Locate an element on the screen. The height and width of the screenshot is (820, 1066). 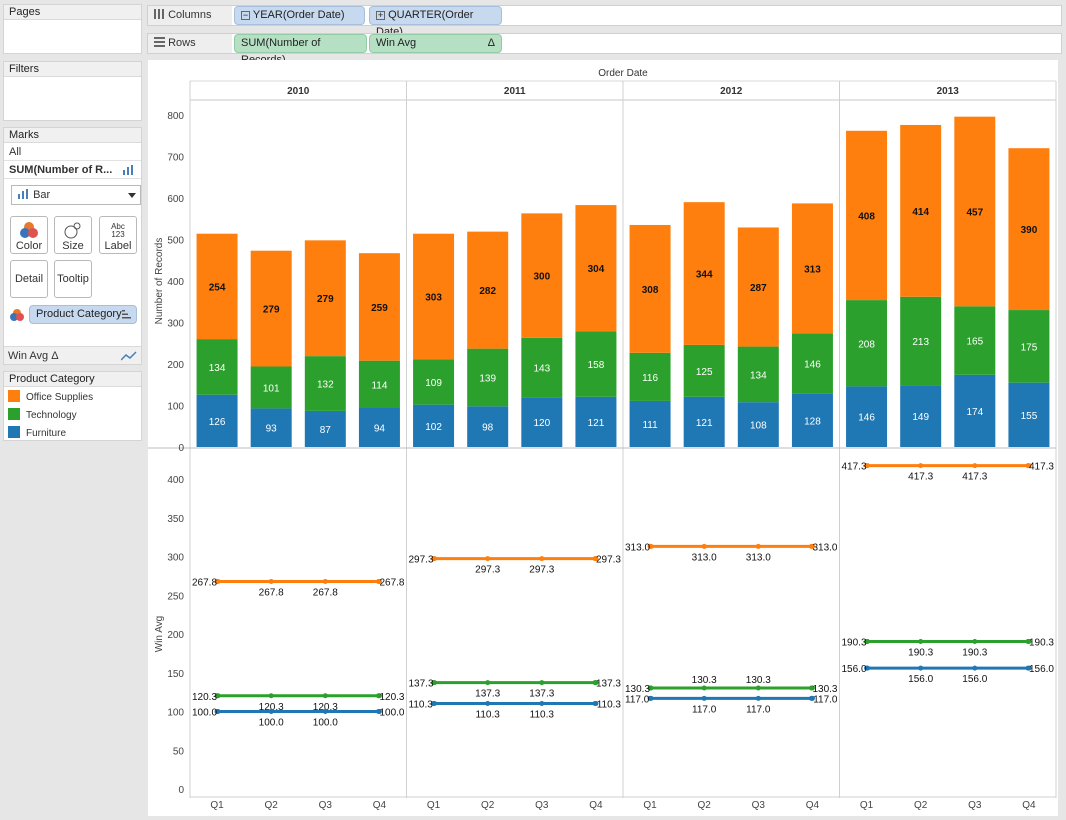
expand-icon: + is located at coordinates (380, 15).